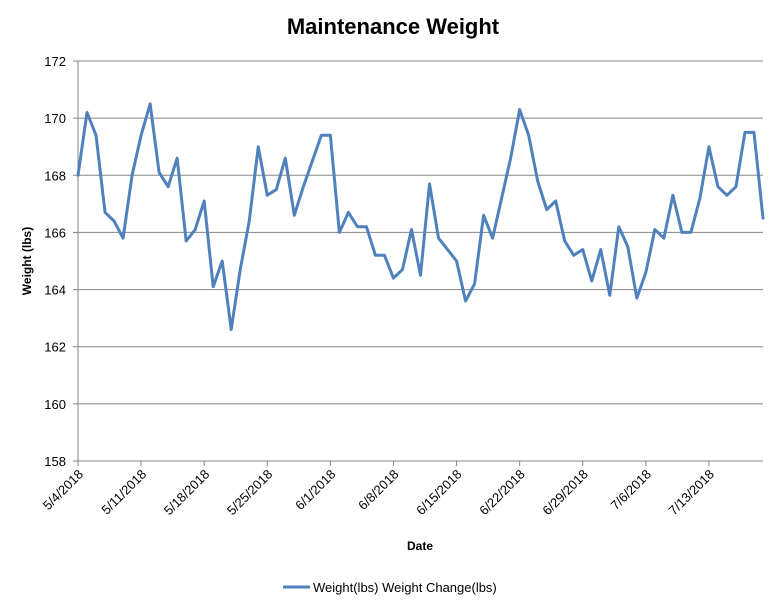  What do you see at coordinates (405, 587) in the screenshot?
I see `legend-label: Weight(lbs) Weight Change(lbs)` at bounding box center [405, 587].